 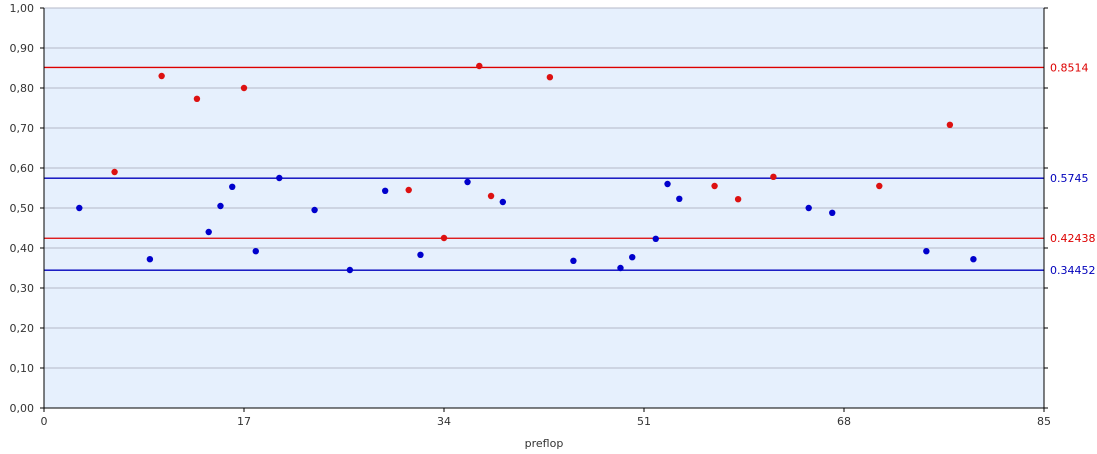 What do you see at coordinates (844, 421) in the screenshot?
I see `x-tick-label: 68` at bounding box center [844, 421].